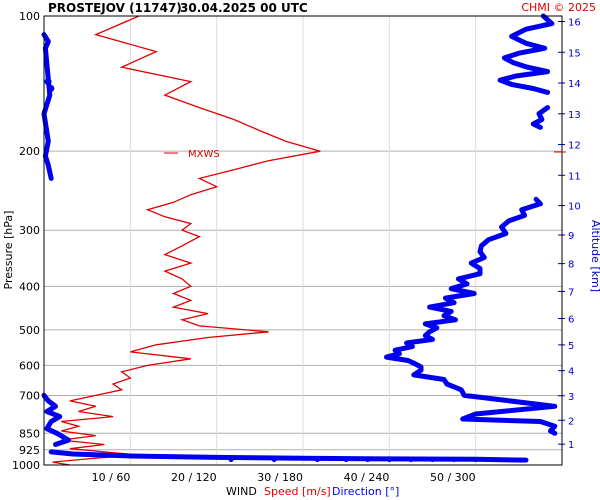  Describe the element at coordinates (26, 465) in the screenshot. I see `pressure-tick-label: 1000` at that location.